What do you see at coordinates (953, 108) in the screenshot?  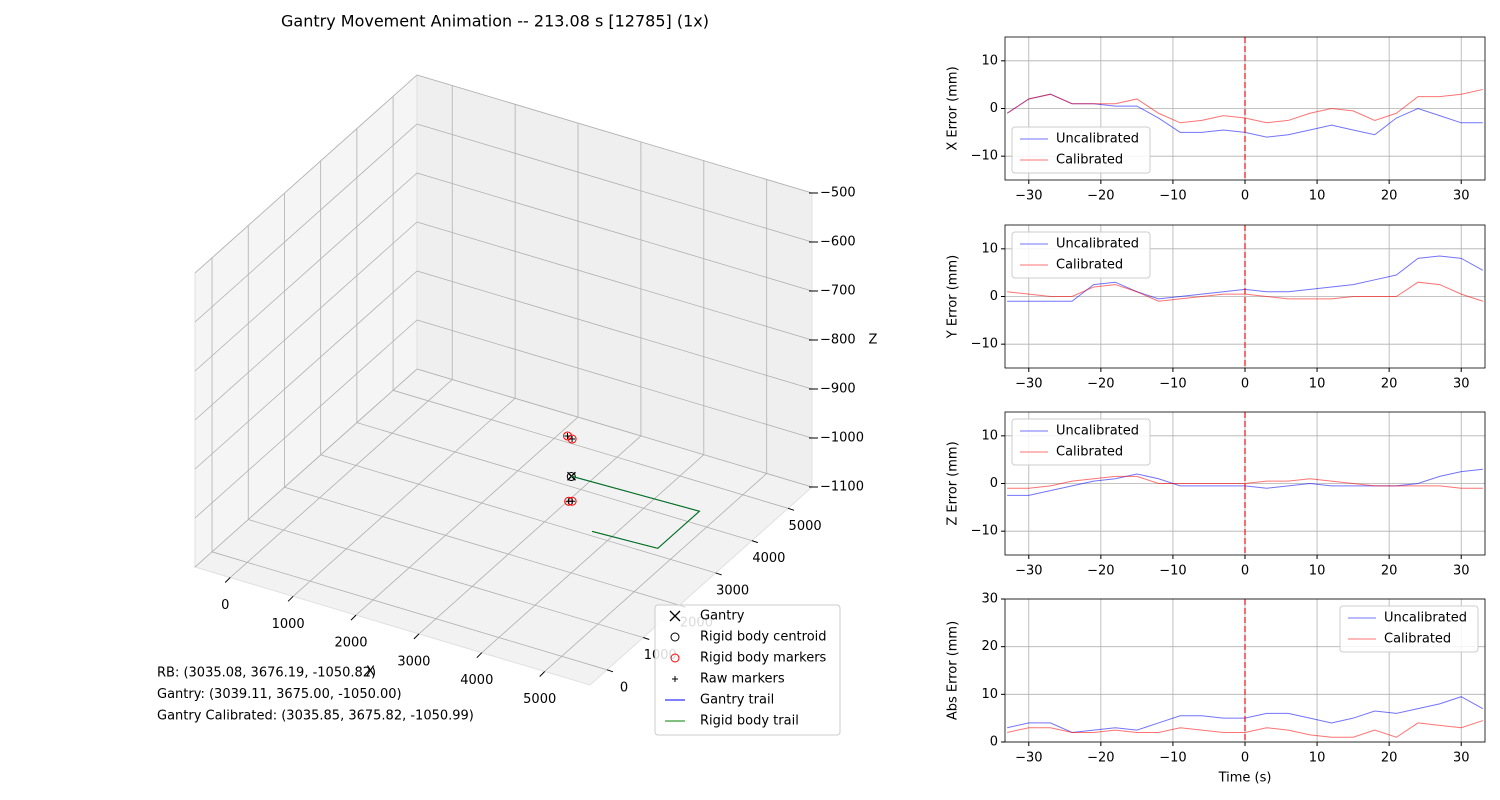 I see `y-axis-label: X Error (mm)` at bounding box center [953, 108].